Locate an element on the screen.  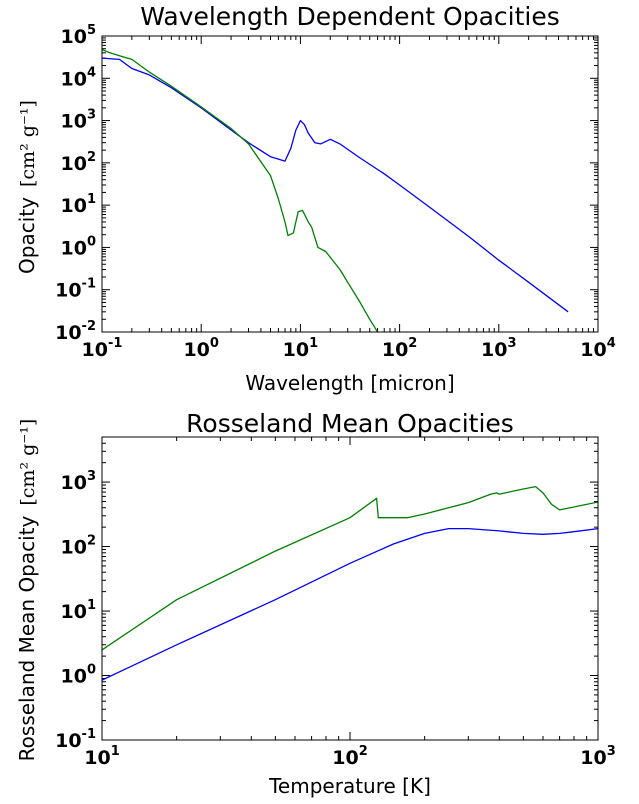
y-tick-label: 105 is located at coordinates (79, 35).